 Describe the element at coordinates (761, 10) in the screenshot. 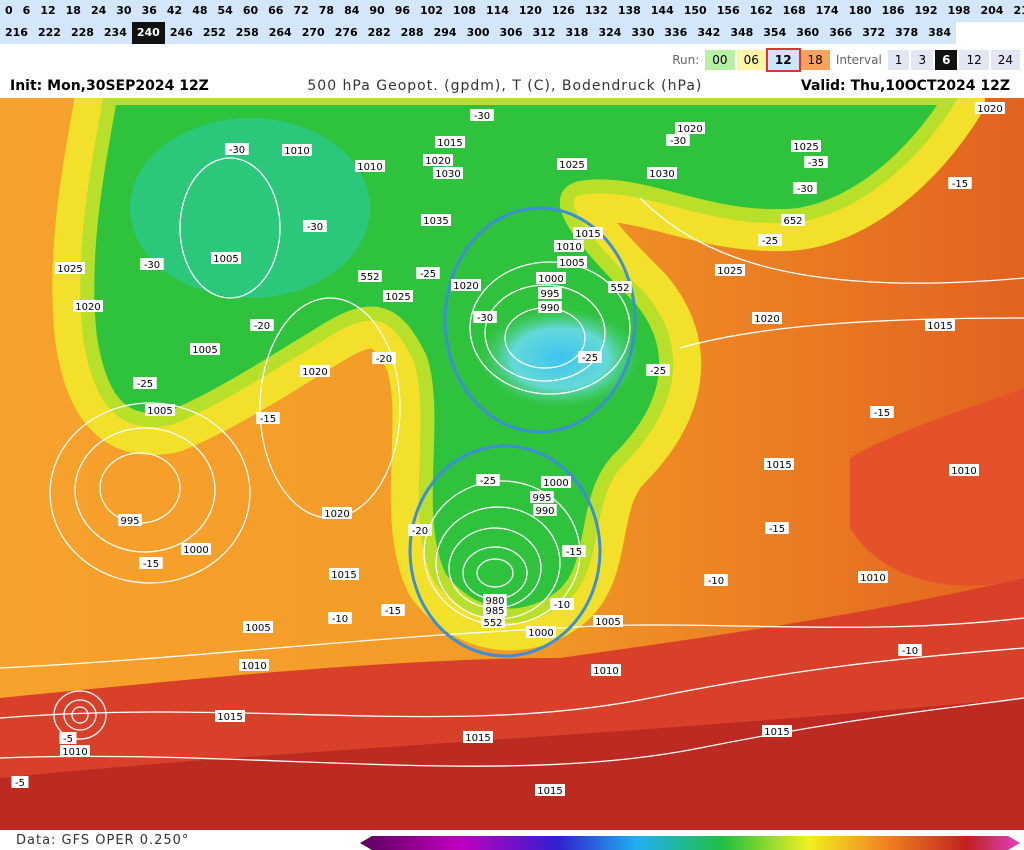

I see `hour-link: 162` at that location.